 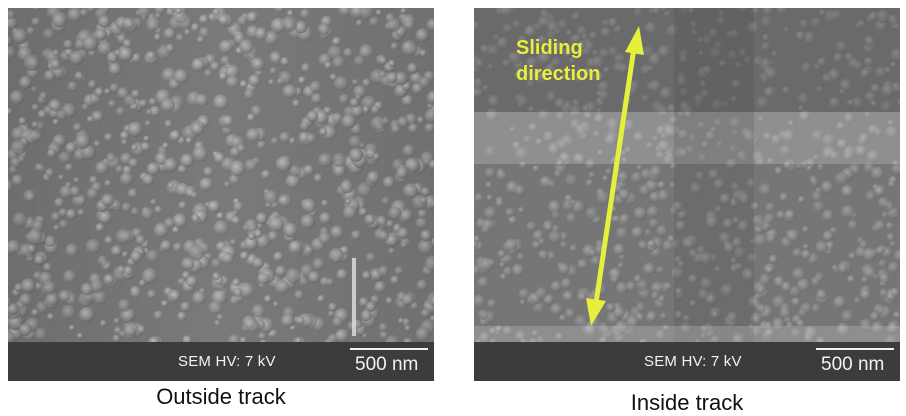 I want to click on sliding-direction-arrow, so click(x=615, y=176).